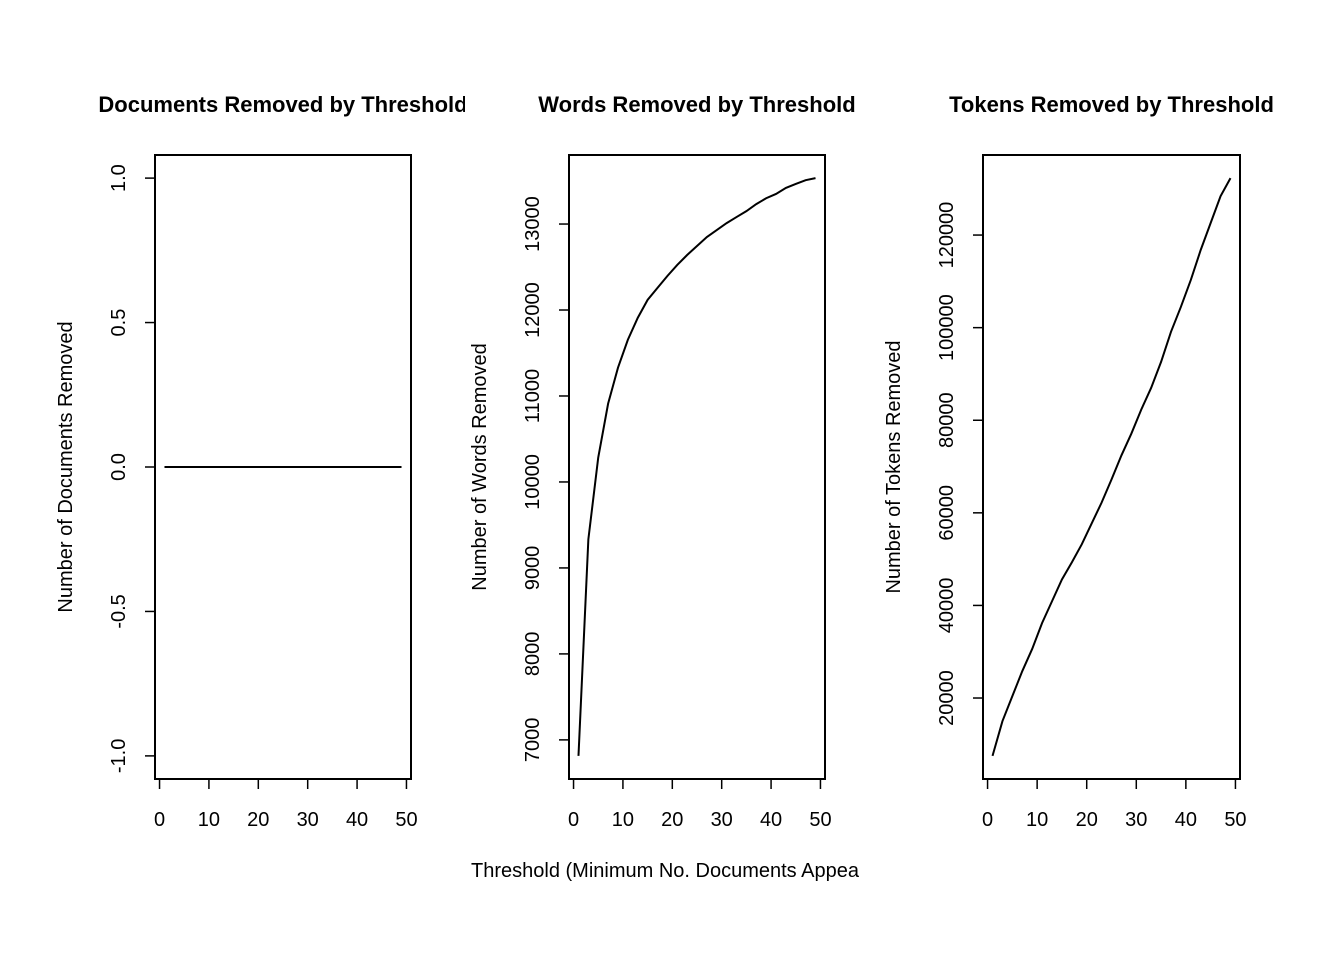 This screenshot has height=960, width=1344. What do you see at coordinates (947, 513) in the screenshot?
I see `y-tick-label: 60000` at bounding box center [947, 513].